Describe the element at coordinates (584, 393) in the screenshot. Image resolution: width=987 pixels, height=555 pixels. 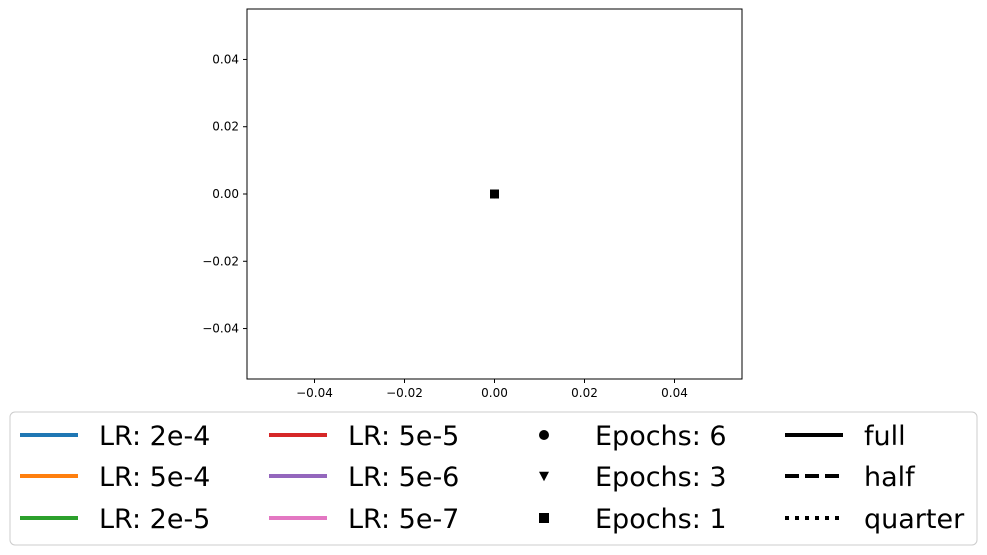
I see `x-tick-label: 0.02` at that location.